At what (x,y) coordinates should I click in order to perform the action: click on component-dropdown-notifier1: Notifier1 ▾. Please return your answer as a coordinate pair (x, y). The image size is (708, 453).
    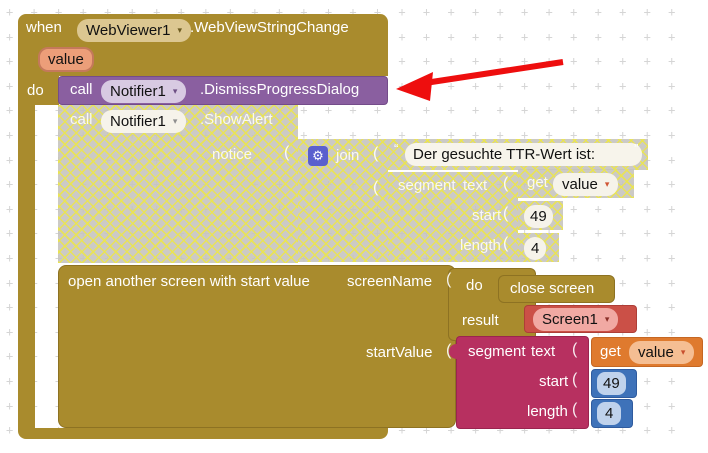
    Looking at the image, I should click on (144, 91).